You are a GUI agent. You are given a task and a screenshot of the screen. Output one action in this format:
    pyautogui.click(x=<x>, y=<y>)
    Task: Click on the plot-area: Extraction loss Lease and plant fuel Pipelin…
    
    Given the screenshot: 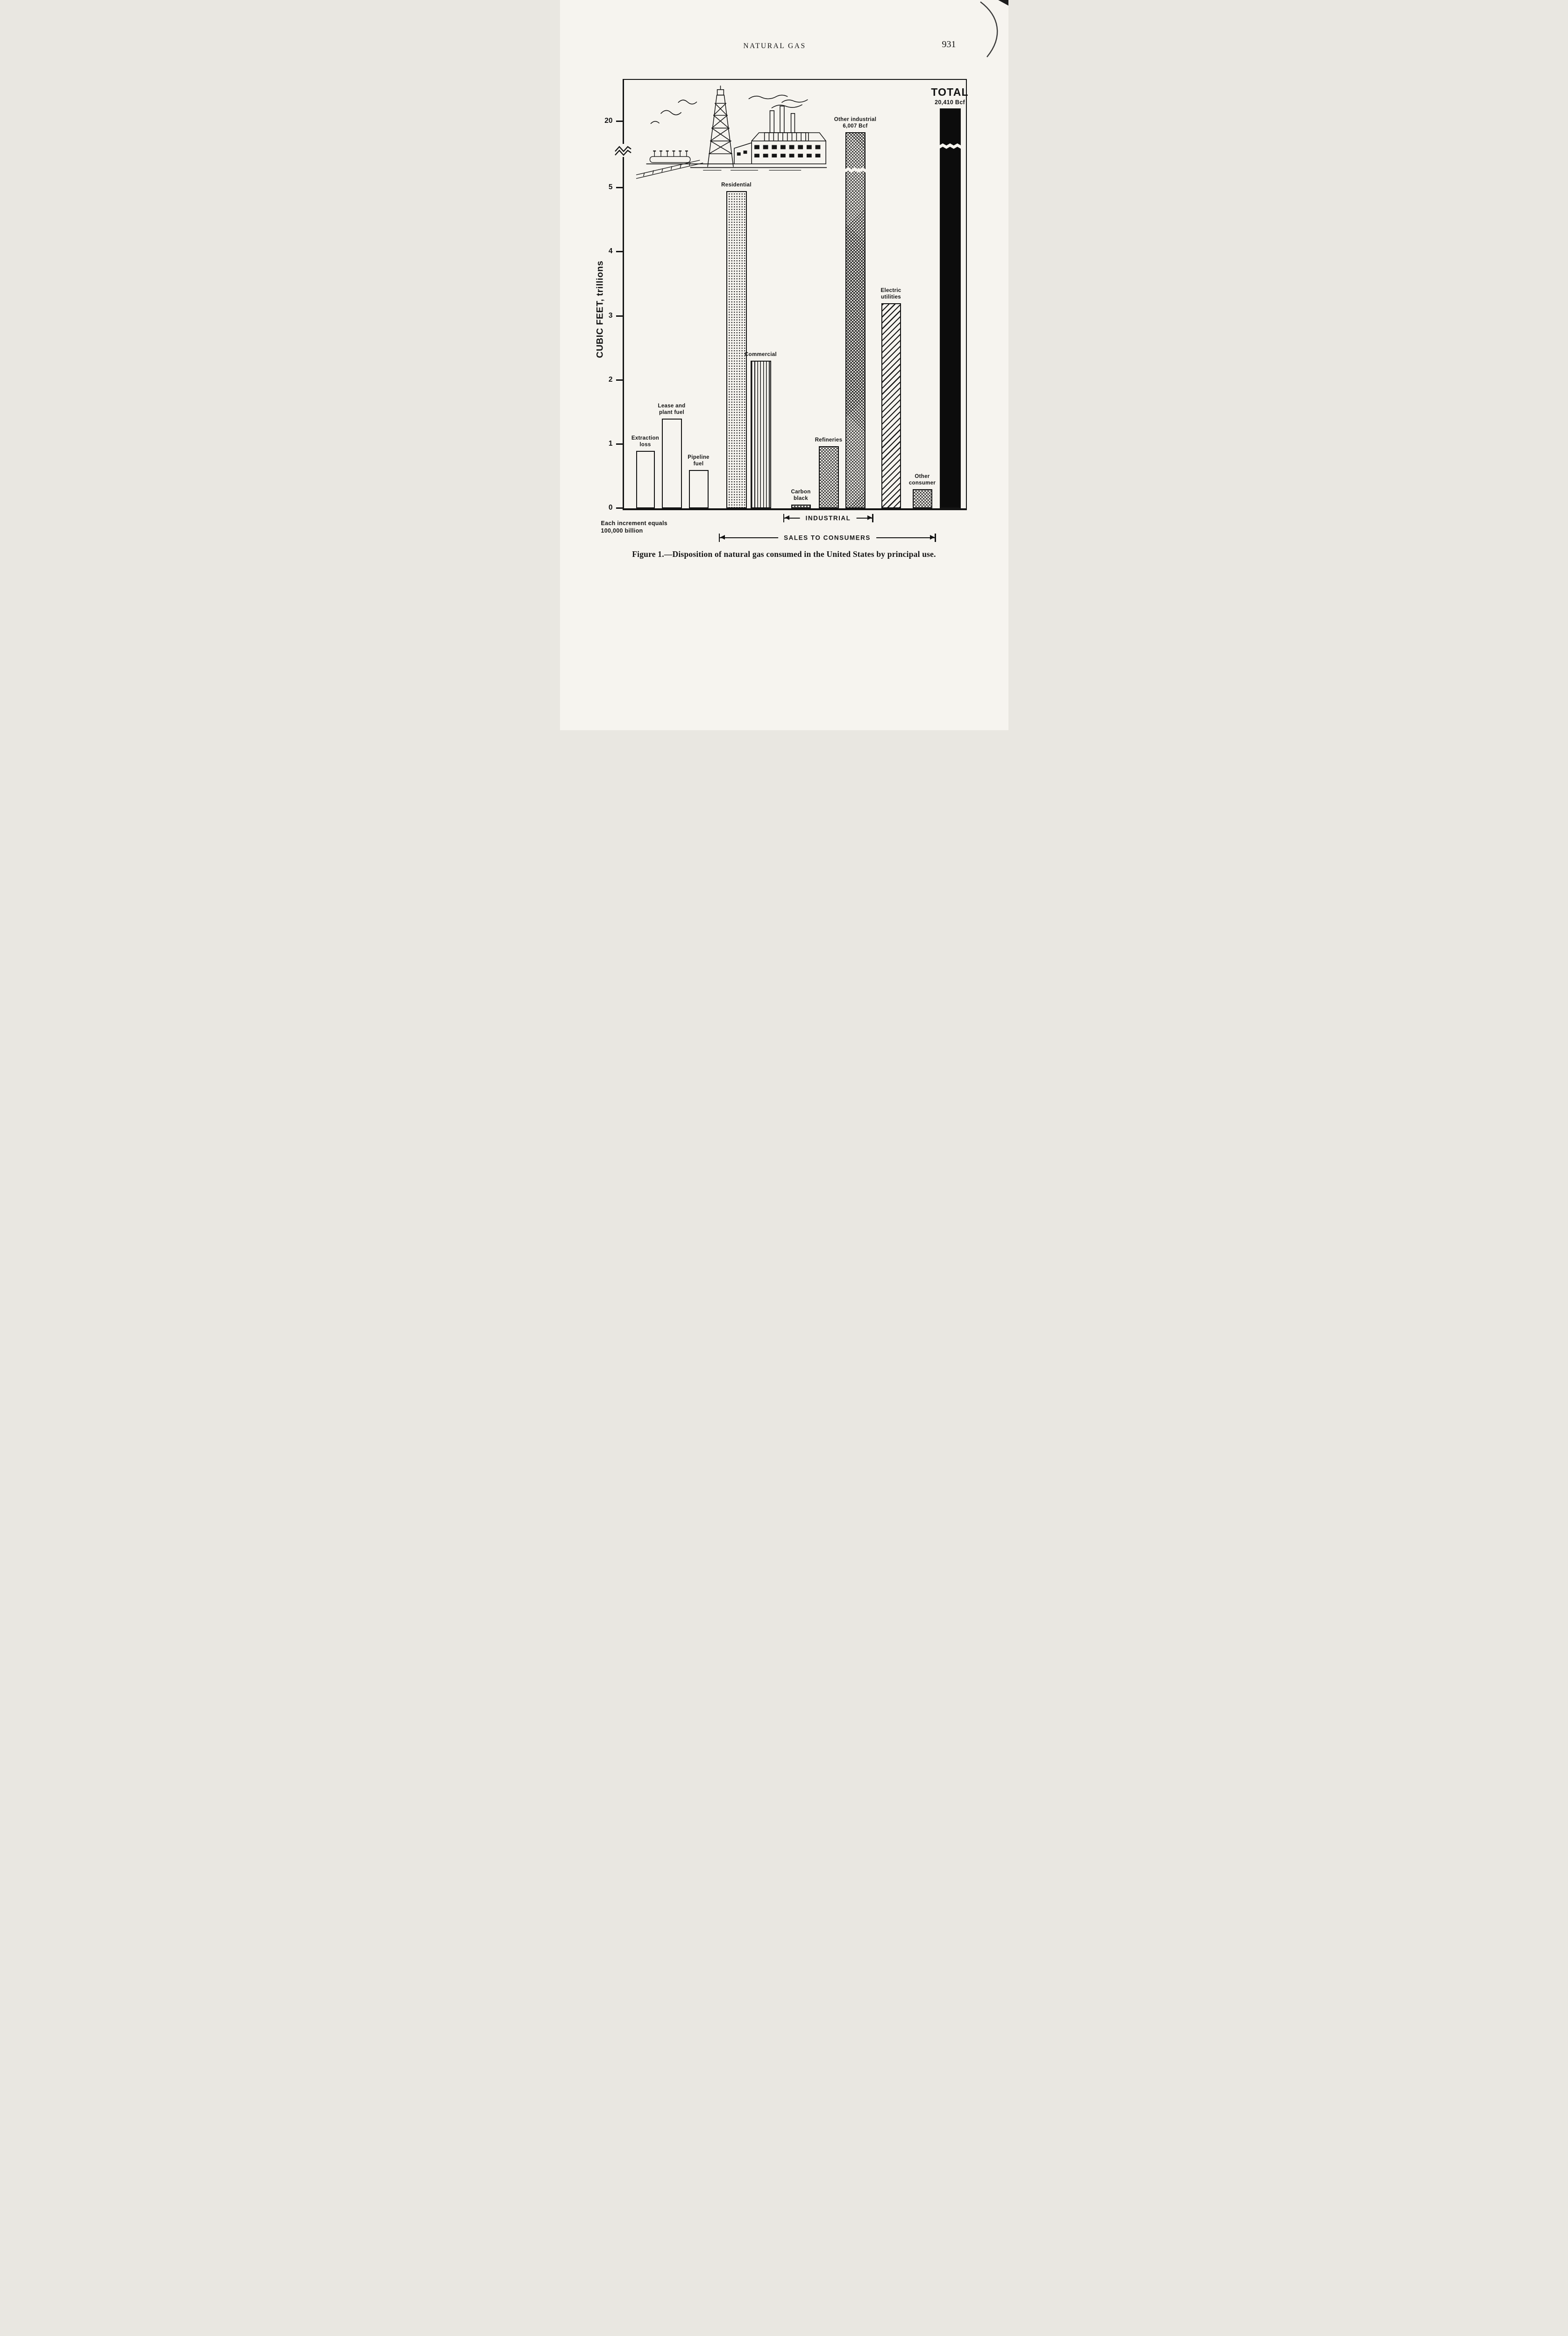 What is the action you would take?
    pyautogui.click(x=785, y=295)
    